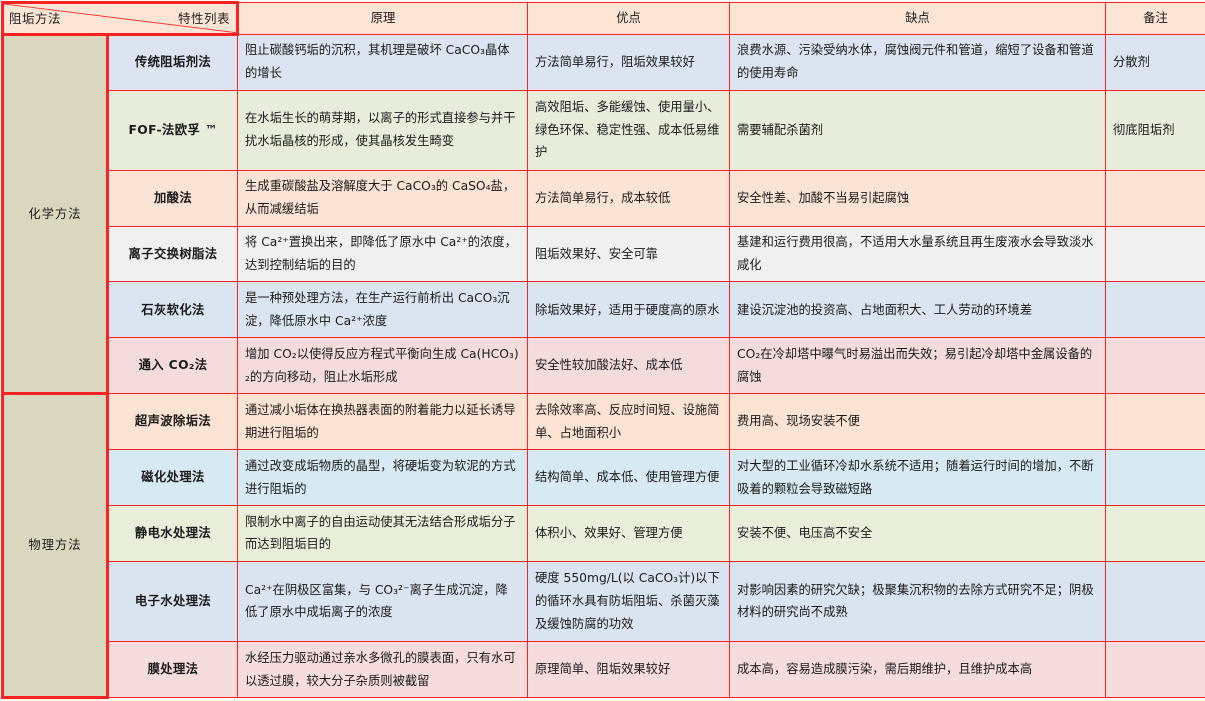  I want to click on principle-cell: 阻止碳酸钙垢的沉积，其机理是破坏 CaCO₃晶体的增长, so click(383, 62).